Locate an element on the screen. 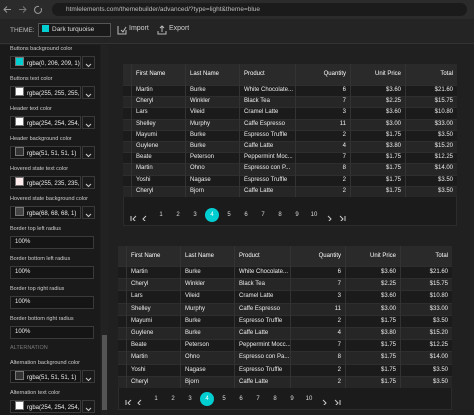  column-header: Quantity is located at coordinates (322, 74).